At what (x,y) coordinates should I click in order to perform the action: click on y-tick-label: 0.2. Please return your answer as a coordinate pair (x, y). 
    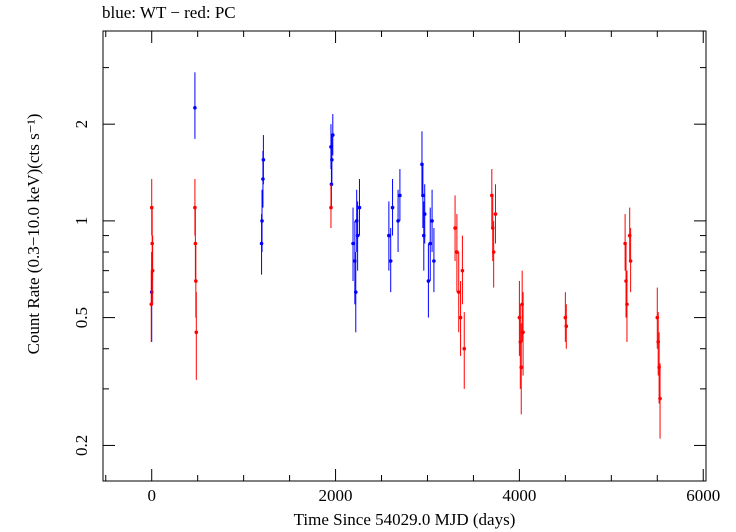
    Looking at the image, I should click on (81, 445).